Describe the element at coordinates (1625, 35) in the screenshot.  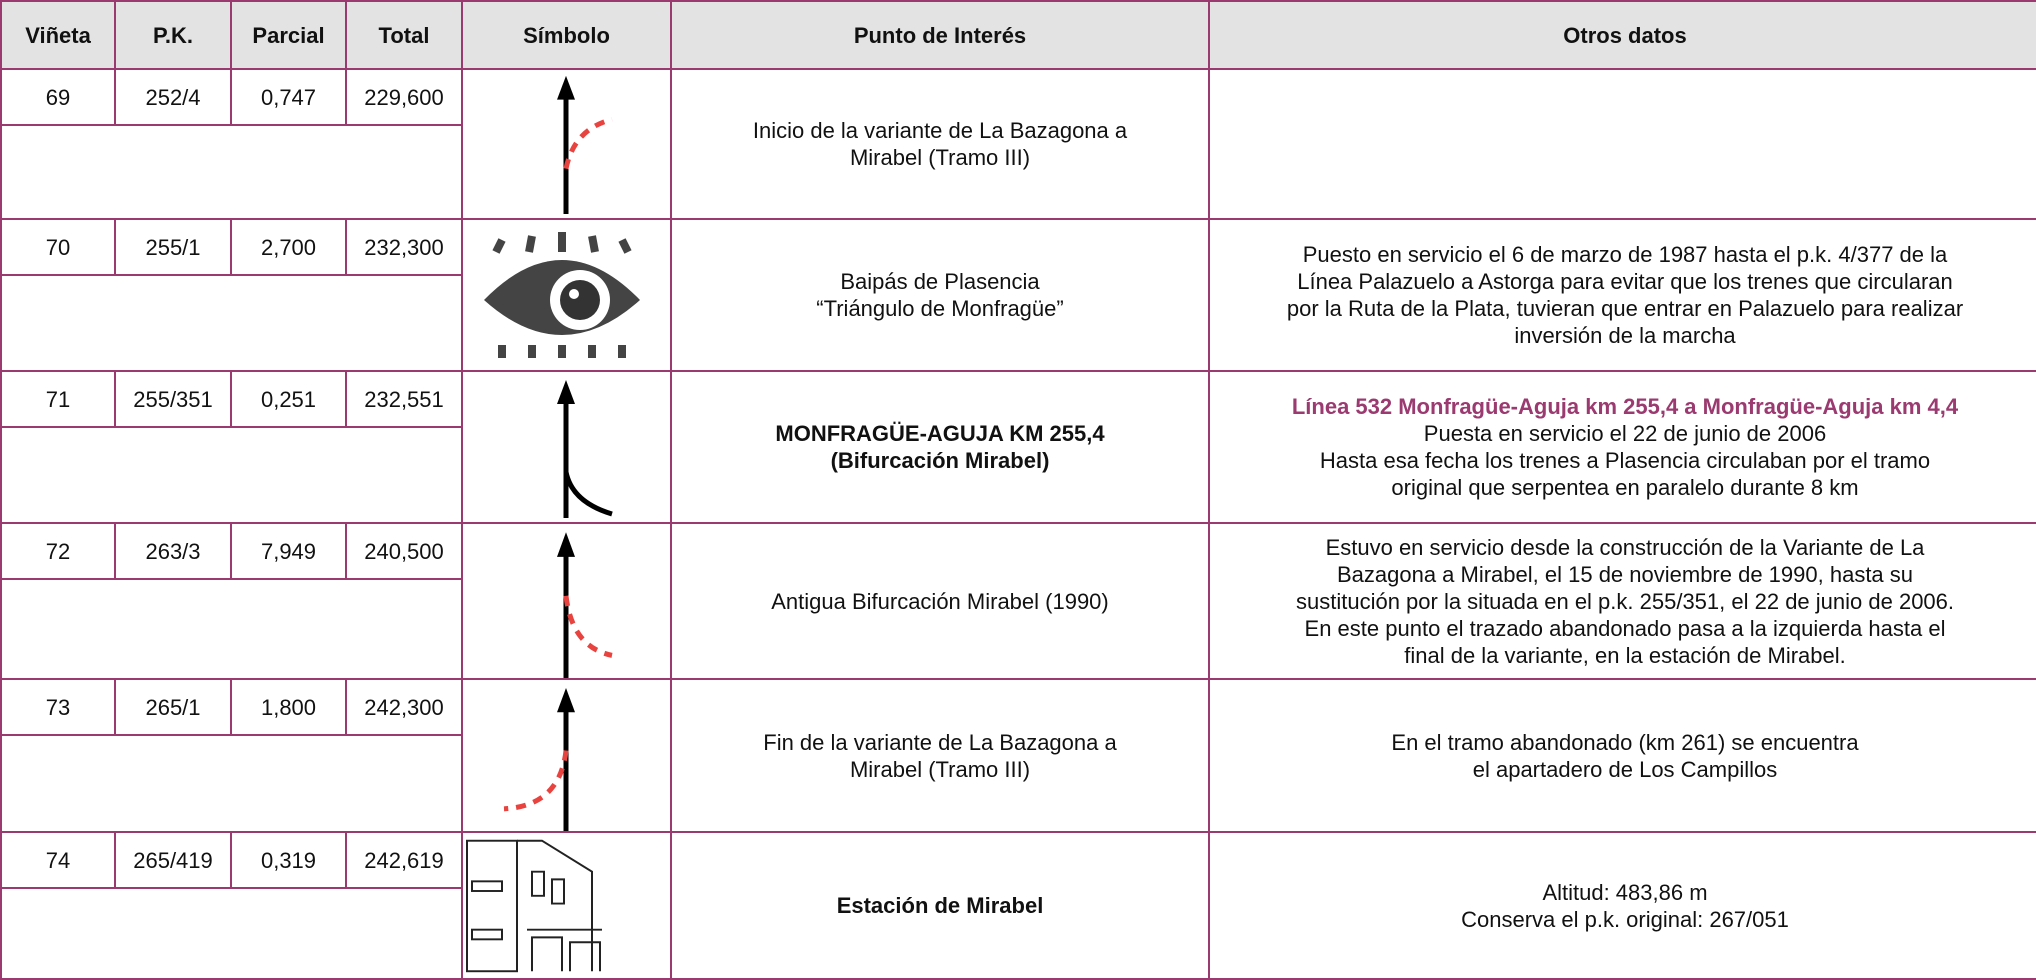
I see `text-line: Otros datos` at that location.